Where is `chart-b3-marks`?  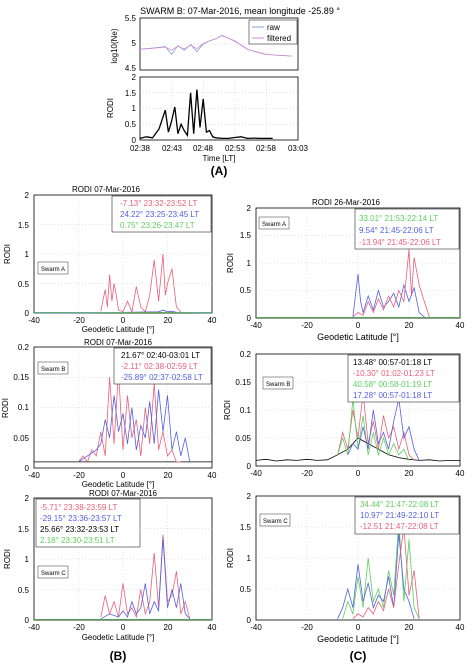 chart-b3-marks is located at coordinates (123, 559).